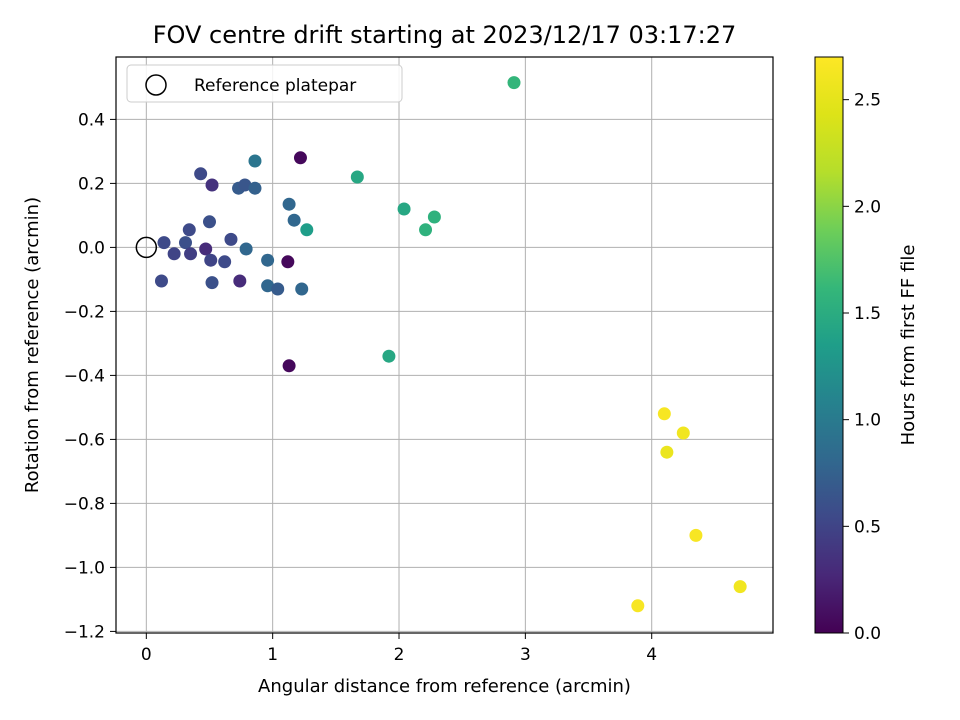 The height and width of the screenshot is (720, 960). Describe the element at coordinates (84, 632) in the screenshot. I see `y-tick-label: −1.2` at that location.